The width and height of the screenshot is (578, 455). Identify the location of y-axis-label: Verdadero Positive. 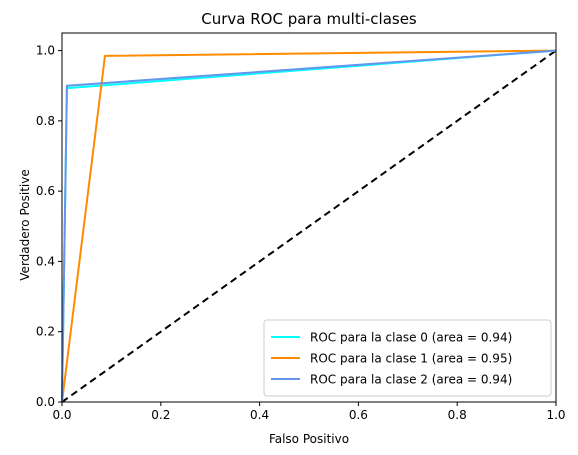
(25, 224).